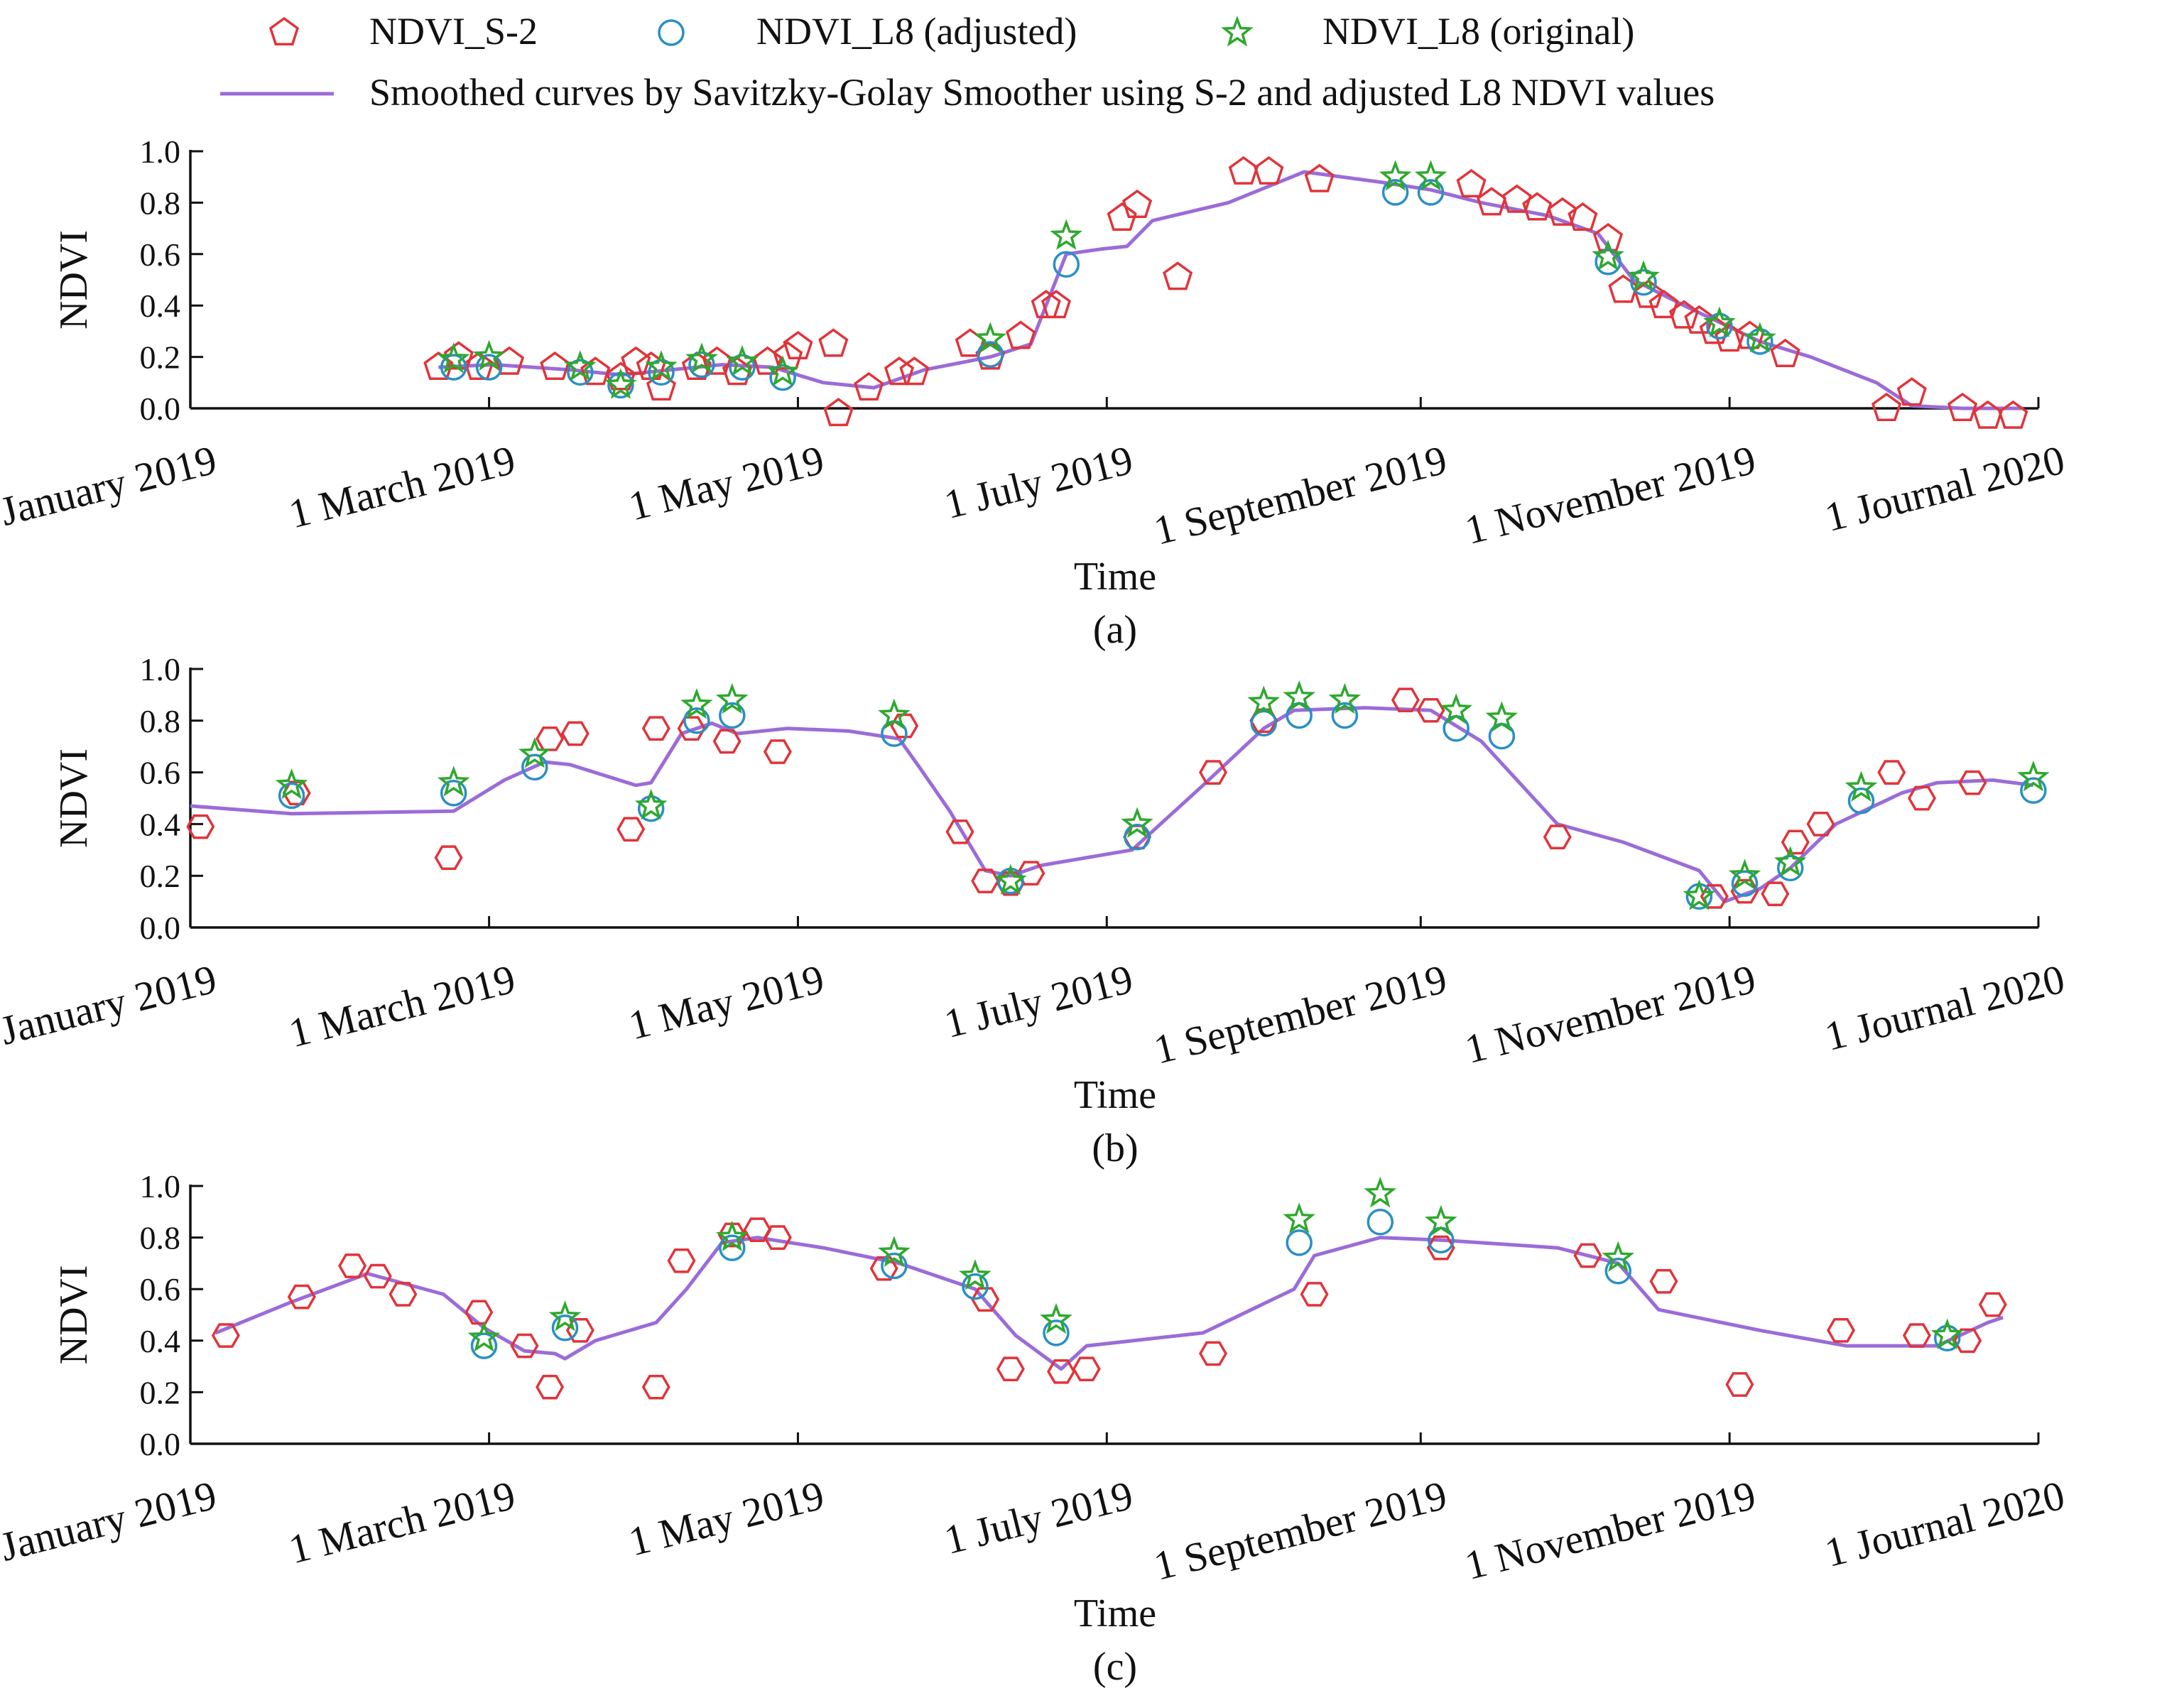 This screenshot has height=1698, width=2184. Describe the element at coordinates (1300, 495) in the screenshot. I see `x-tick-label: 1 September 2019` at that location.